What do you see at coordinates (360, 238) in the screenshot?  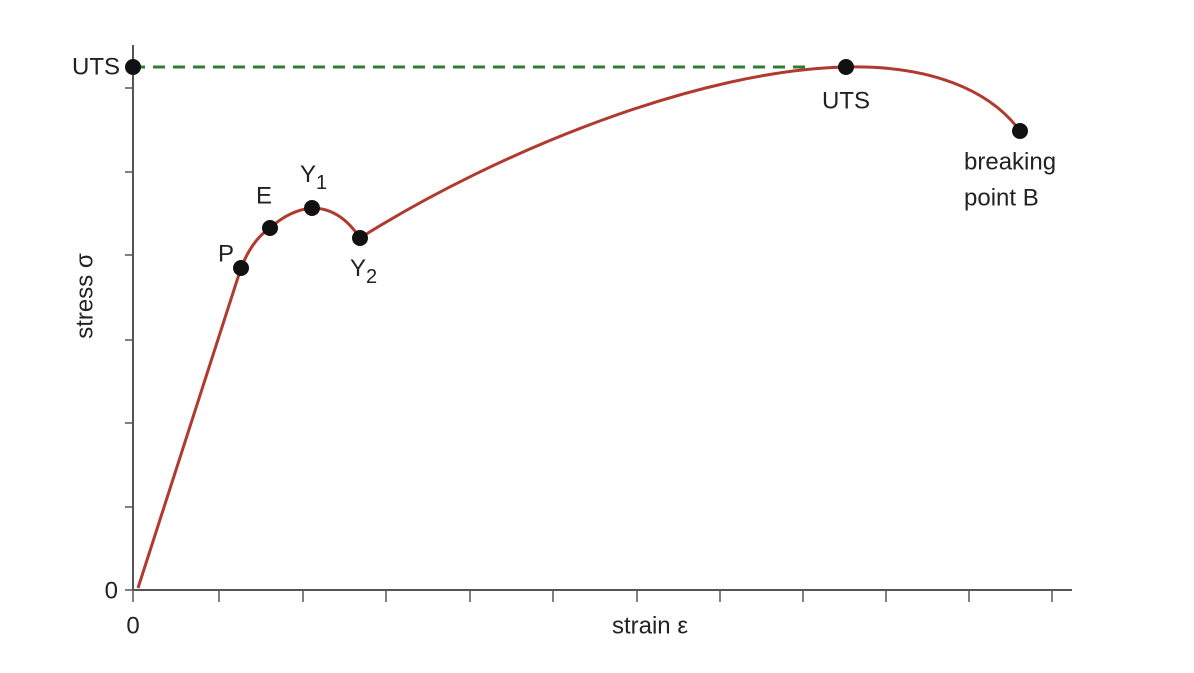 I see `point-y2` at bounding box center [360, 238].